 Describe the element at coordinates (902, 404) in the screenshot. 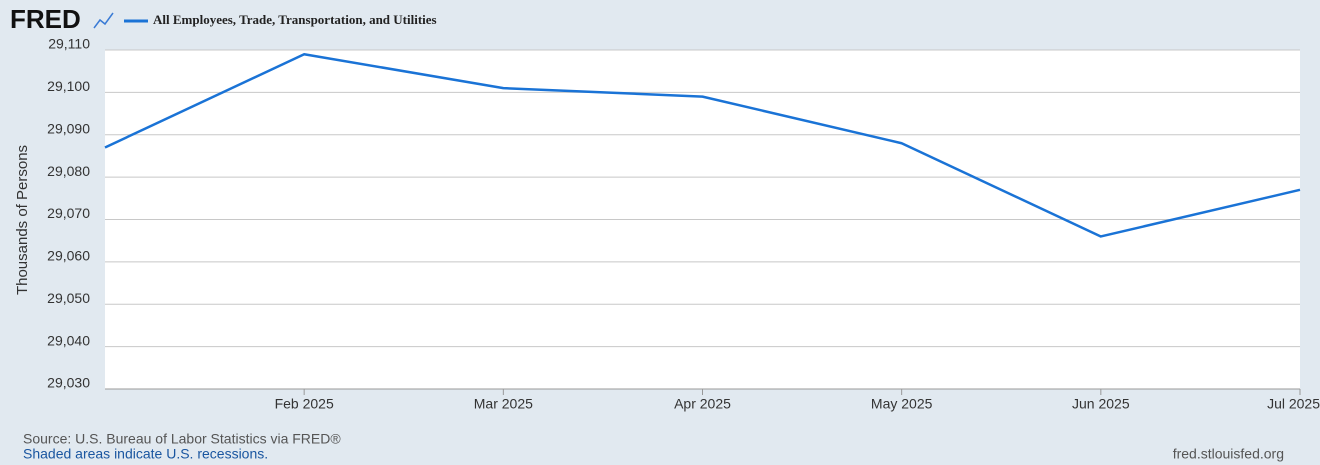

I see `x-tick-label: May 2025` at that location.